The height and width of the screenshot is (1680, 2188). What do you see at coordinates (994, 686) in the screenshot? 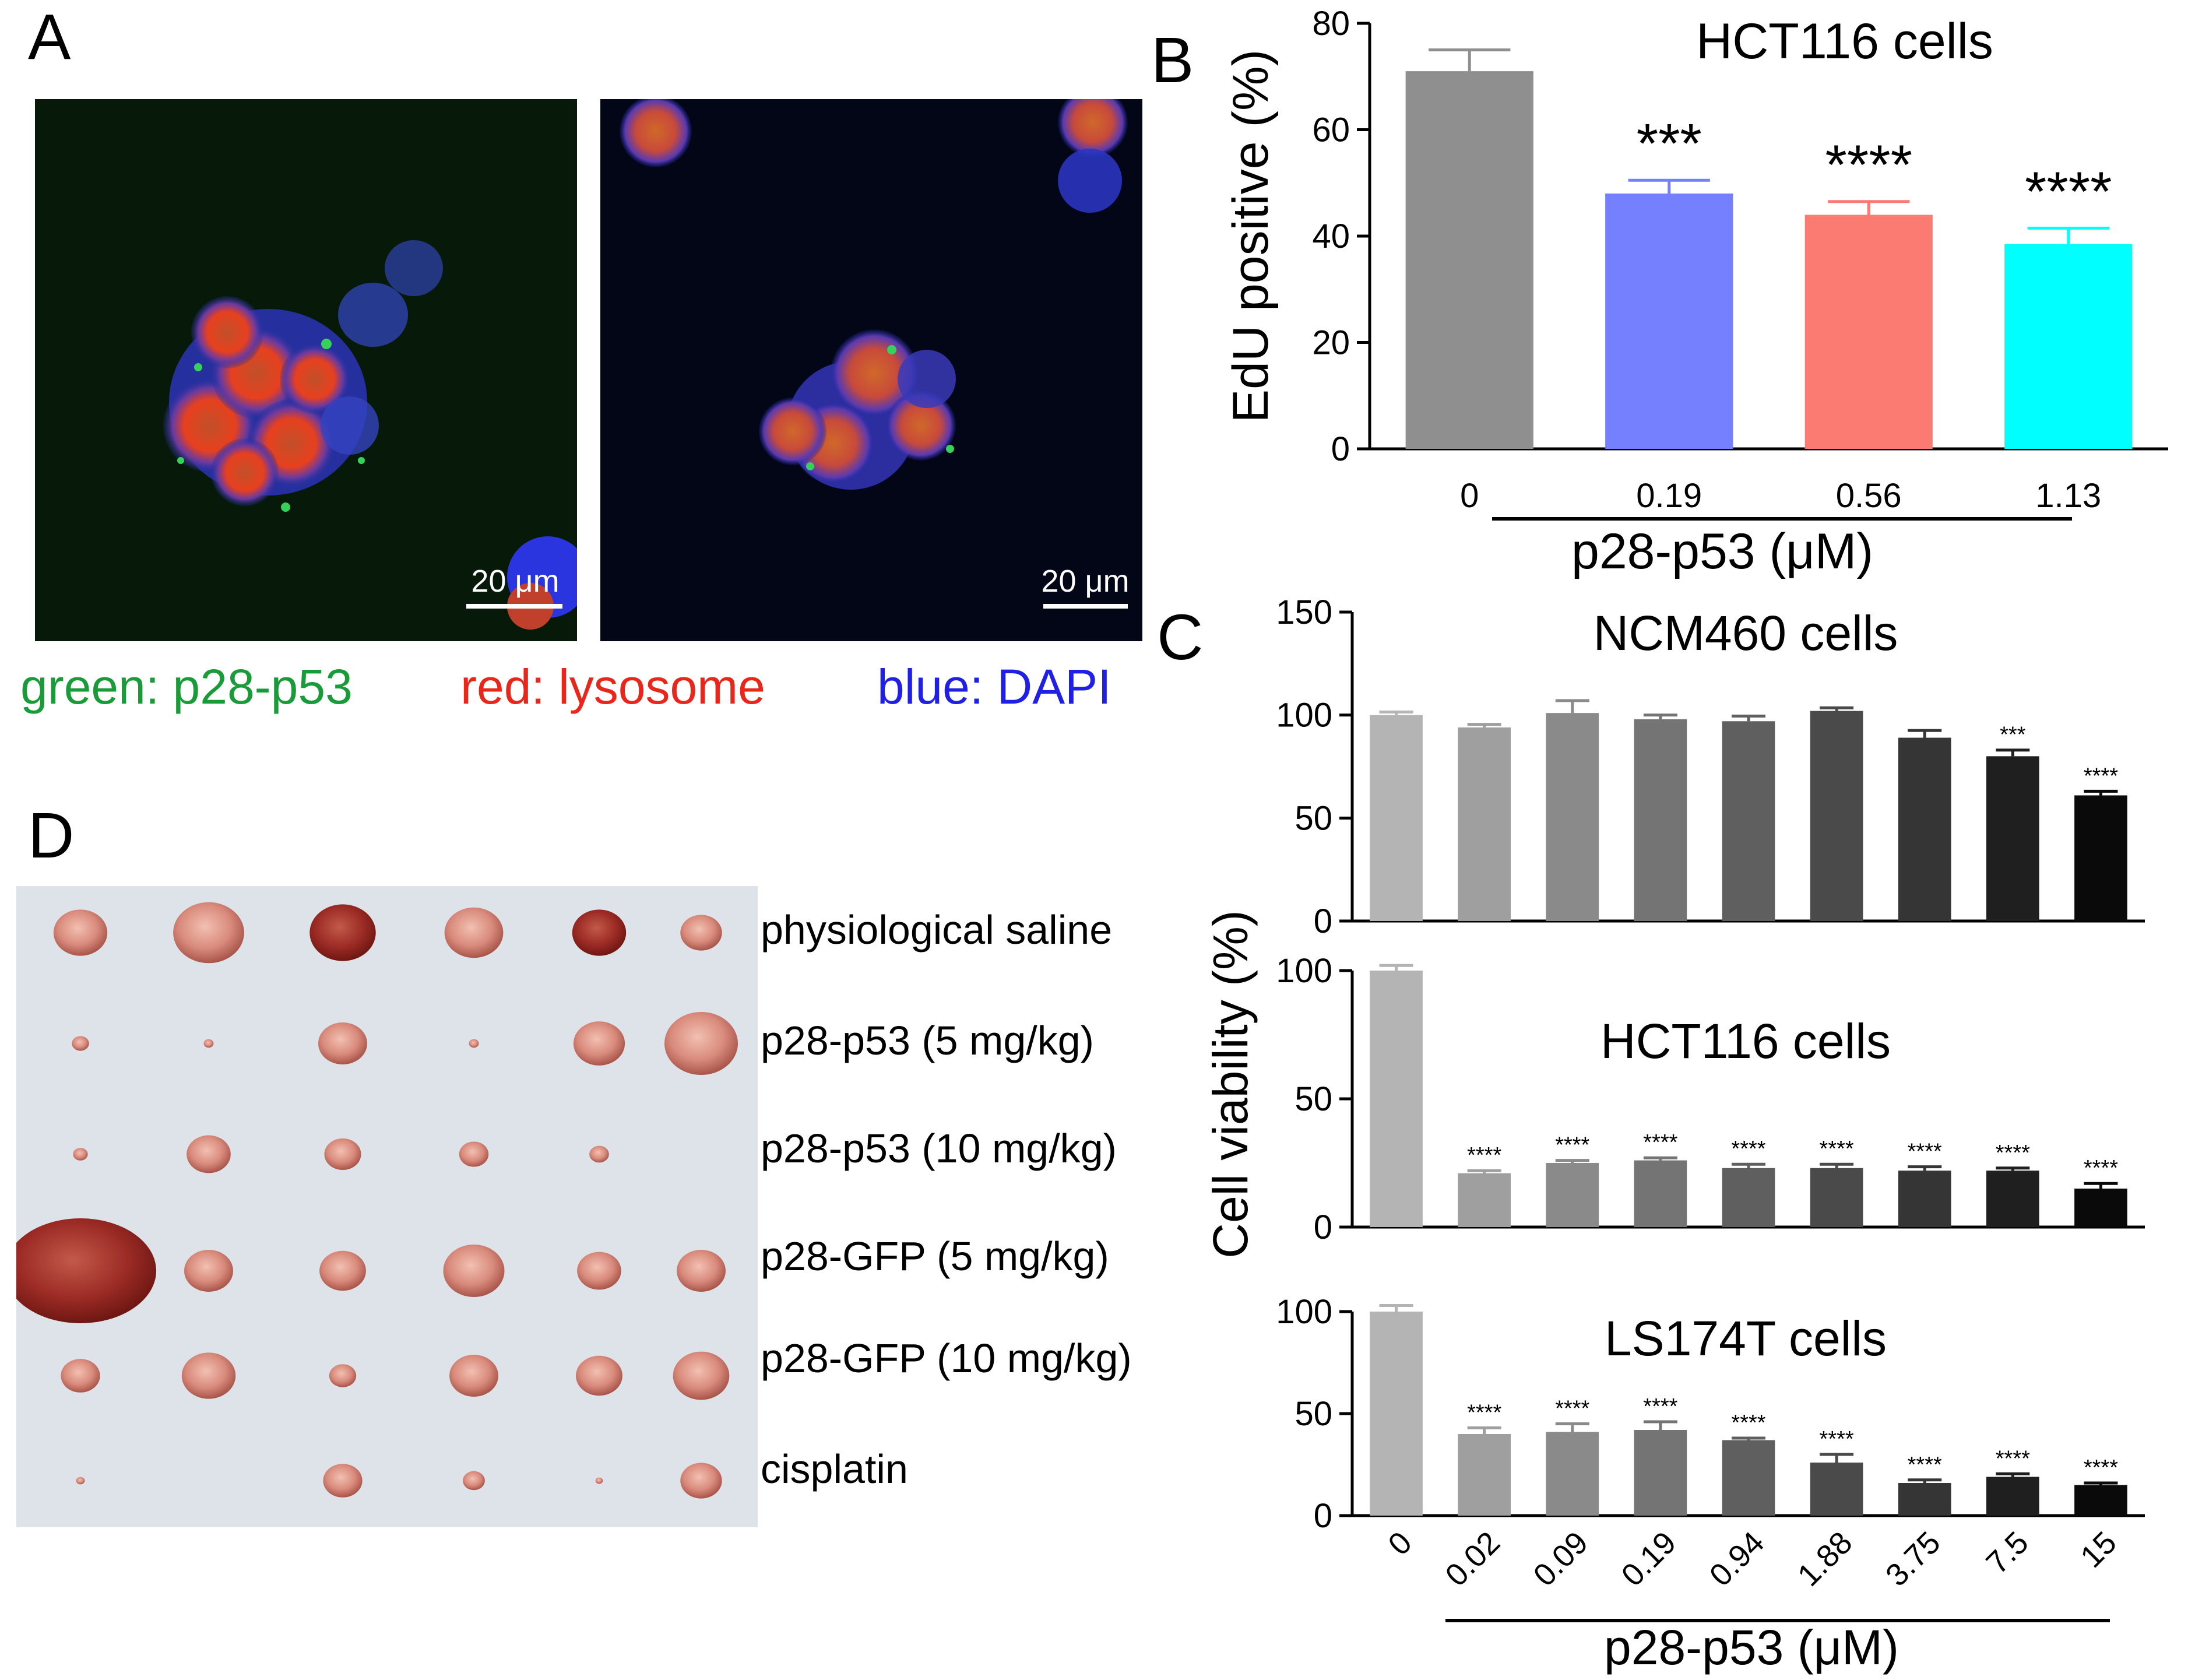
I see `legend-blue: blue: DAPI` at bounding box center [994, 686].